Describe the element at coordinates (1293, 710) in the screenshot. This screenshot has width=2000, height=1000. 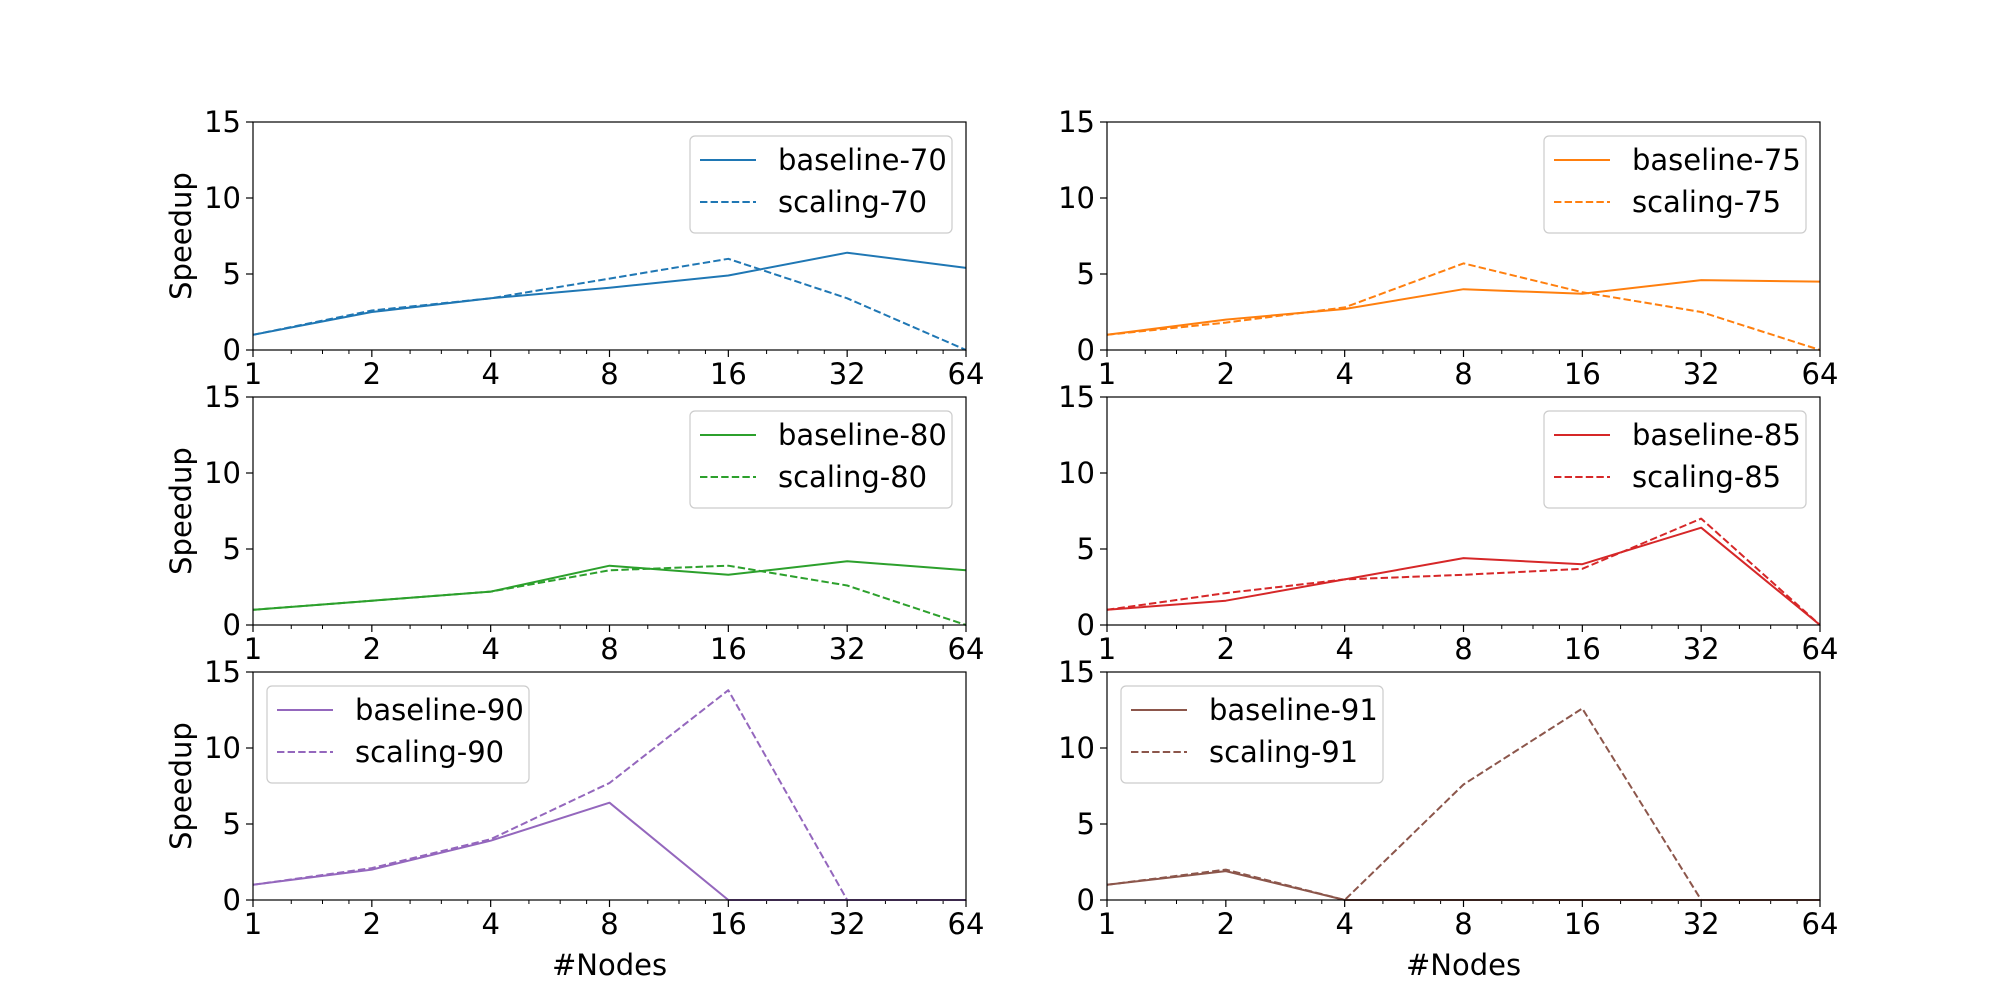
I see `legend-label: baseline-91` at that location.